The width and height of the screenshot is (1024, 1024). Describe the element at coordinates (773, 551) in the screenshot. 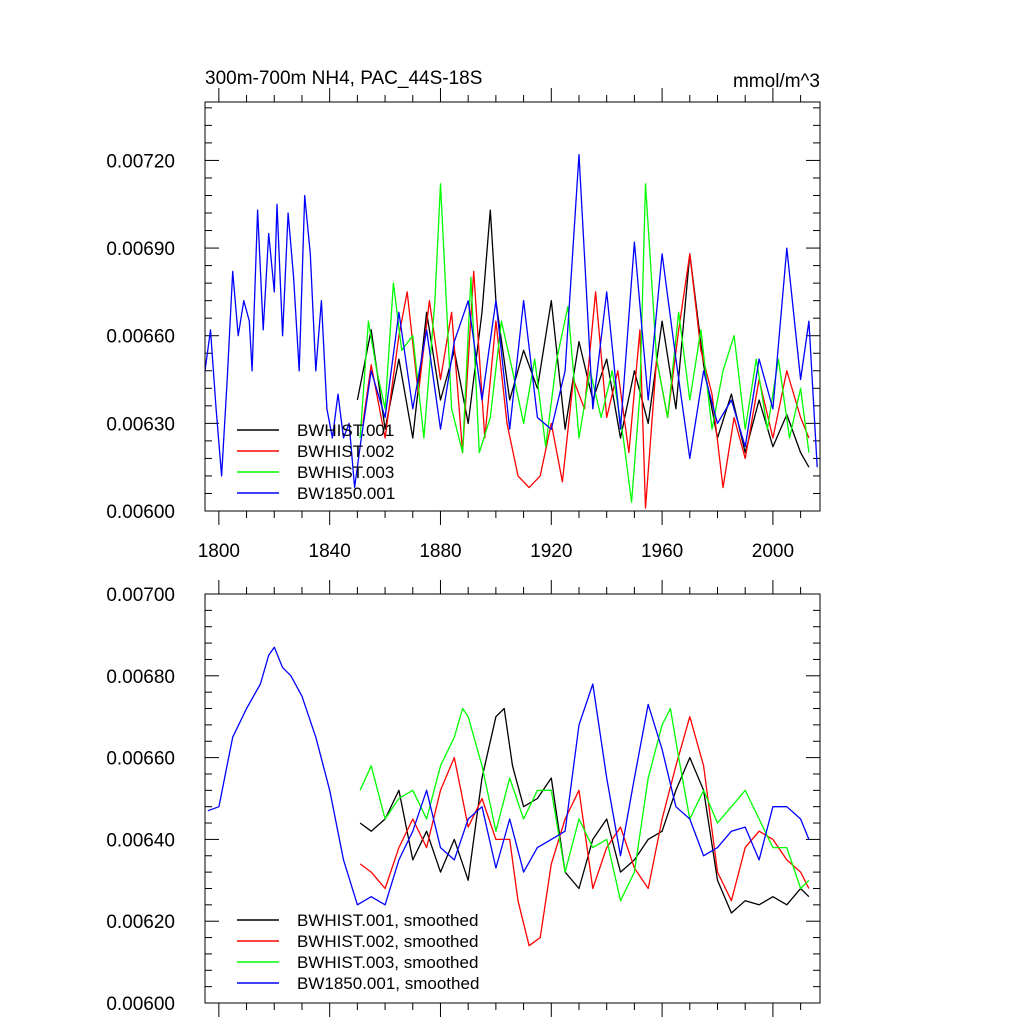

I see `top-x-tick-label: 2000` at that location.